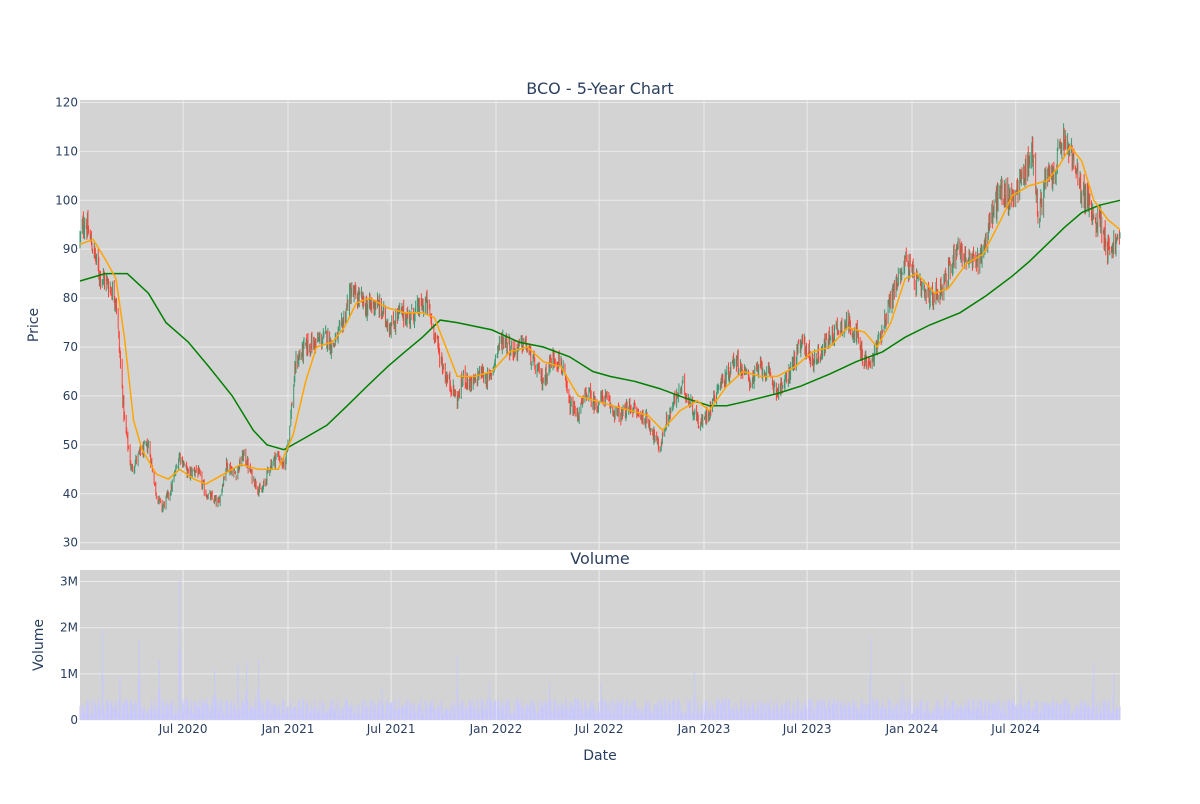 The image size is (1200, 804). I want to click on price-y-tick-label: 110, so click(66, 151).